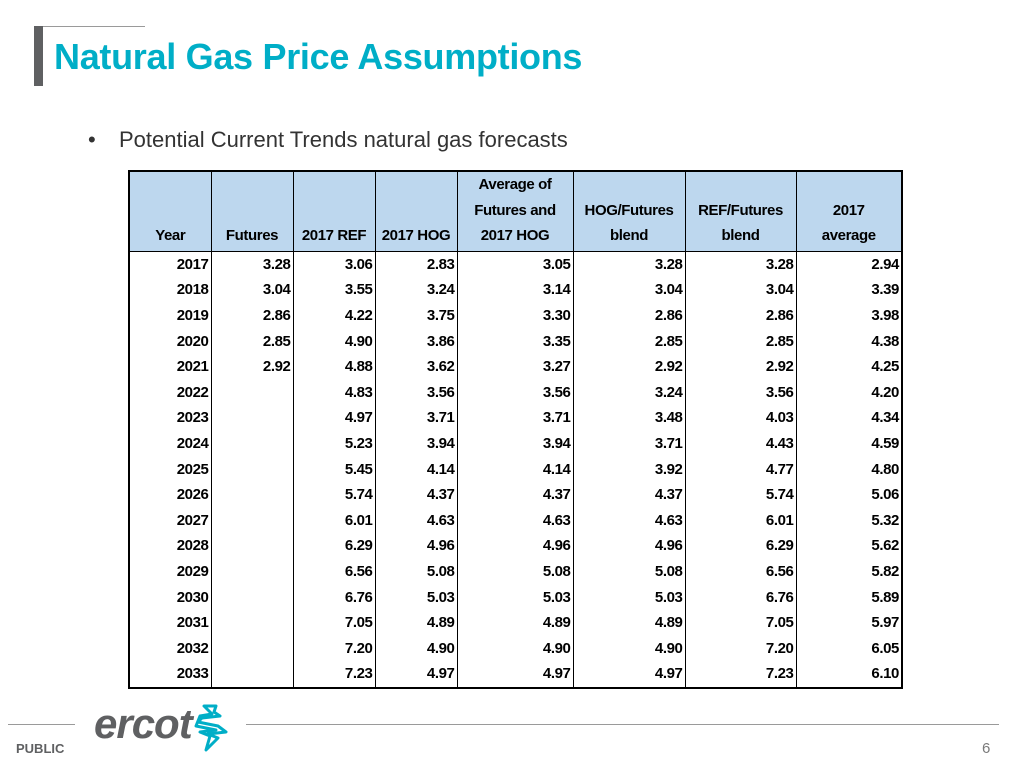 The width and height of the screenshot is (1024, 768). What do you see at coordinates (334, 236) in the screenshot?
I see `column-header-line: 2017 REF` at bounding box center [334, 236].